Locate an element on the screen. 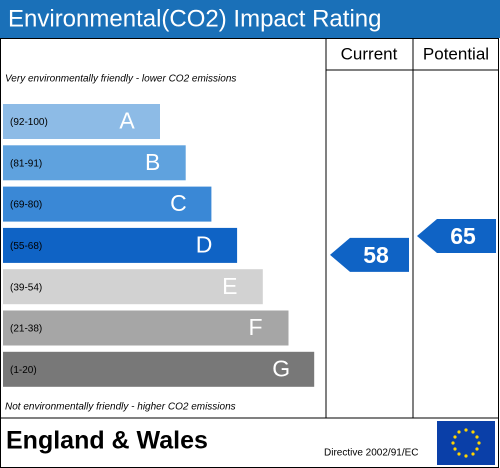 This screenshot has width=500, height=468. band-letter: G is located at coordinates (281, 368).